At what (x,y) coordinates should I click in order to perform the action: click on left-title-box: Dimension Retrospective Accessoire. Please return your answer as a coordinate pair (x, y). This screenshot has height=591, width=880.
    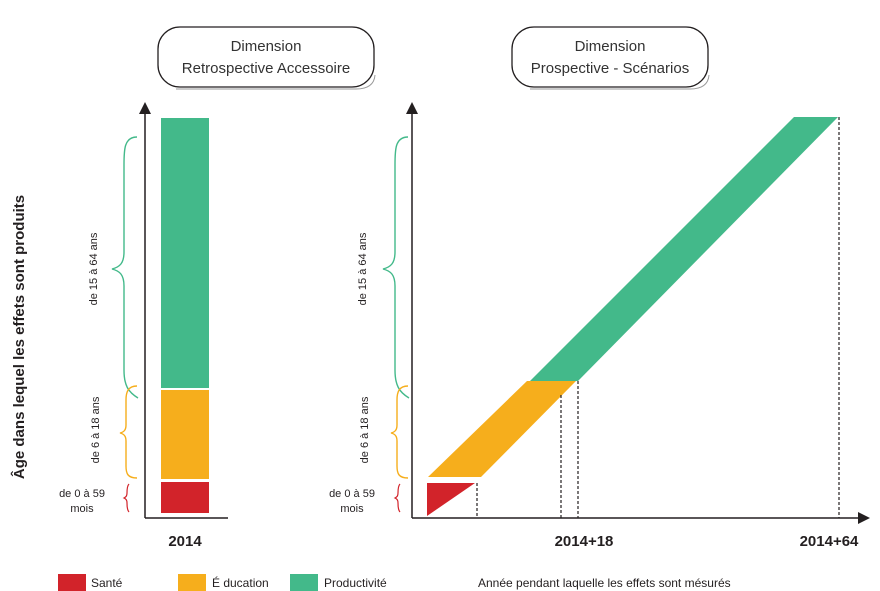
    Looking at the image, I should click on (266, 58).